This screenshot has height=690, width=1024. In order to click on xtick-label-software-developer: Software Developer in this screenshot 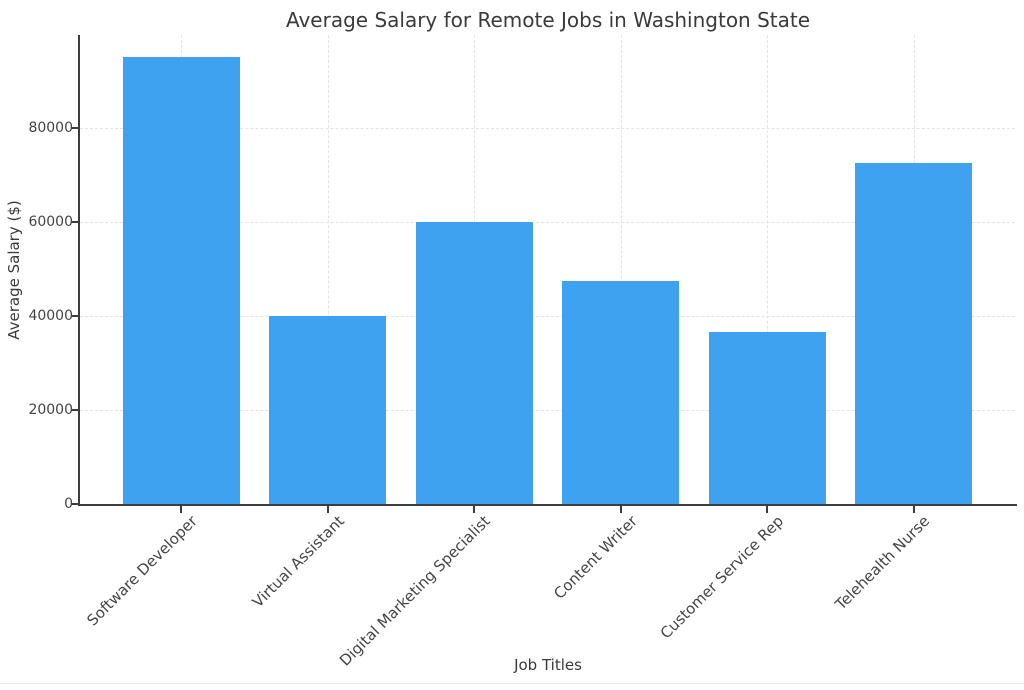, I will do `click(142, 571)`.